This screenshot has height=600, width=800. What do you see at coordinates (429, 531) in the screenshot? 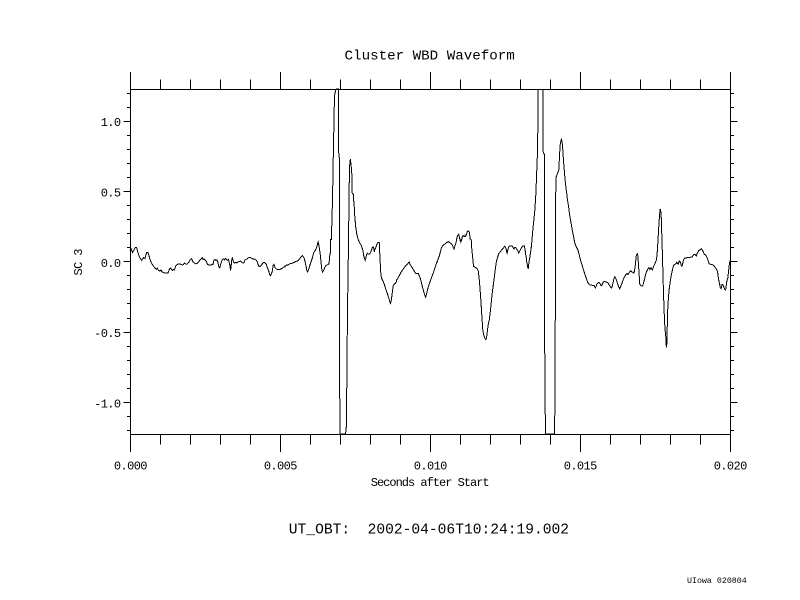
I see `svg-text:UT_OBT: 2002-04-06T10:24:19.0: UT_OBT: 2002-04-06T10:24:19.002` at bounding box center [429, 531].